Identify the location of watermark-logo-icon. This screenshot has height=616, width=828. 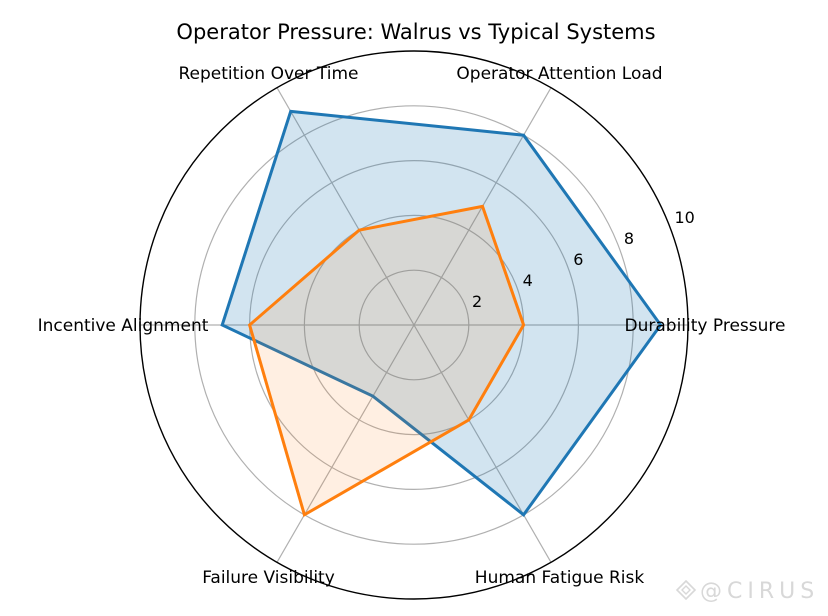
(686, 590).